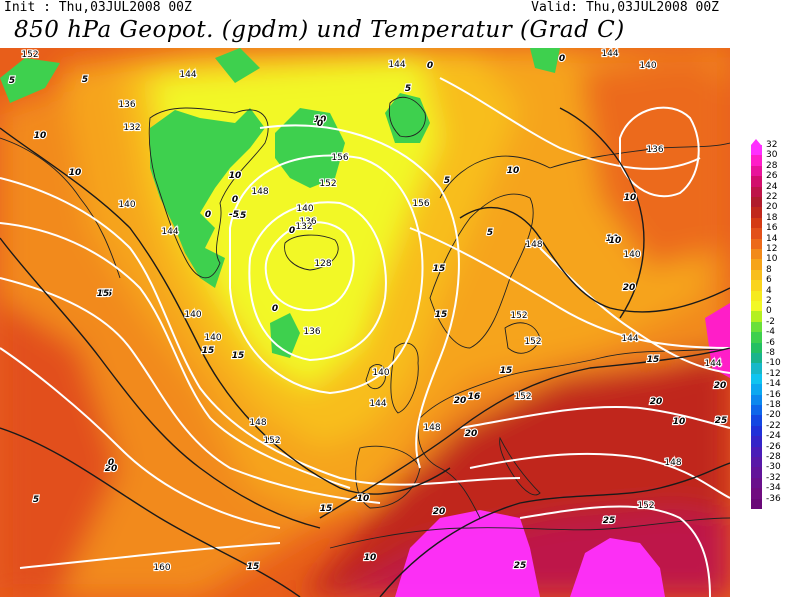  I want to click on legend-label: -20, so click(773, 415).